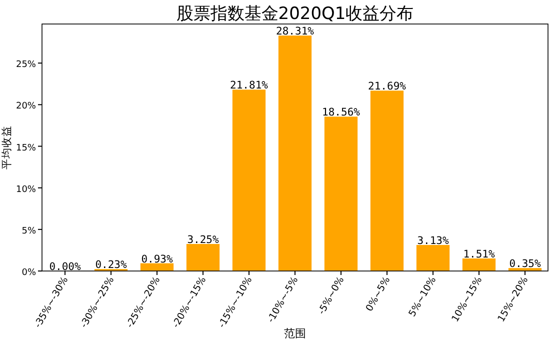 The image size is (554, 342). Describe the element at coordinates (29, 273) in the screenshot. I see `y-tick-label: 0%` at that location.